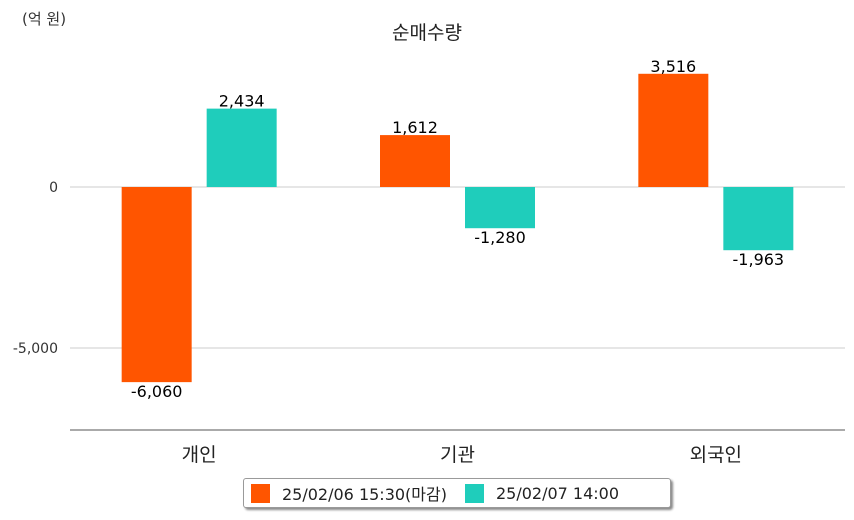 This screenshot has width=854, height=520. What do you see at coordinates (673, 66) in the screenshot?
I see `data-label: 3,516` at bounding box center [673, 66].